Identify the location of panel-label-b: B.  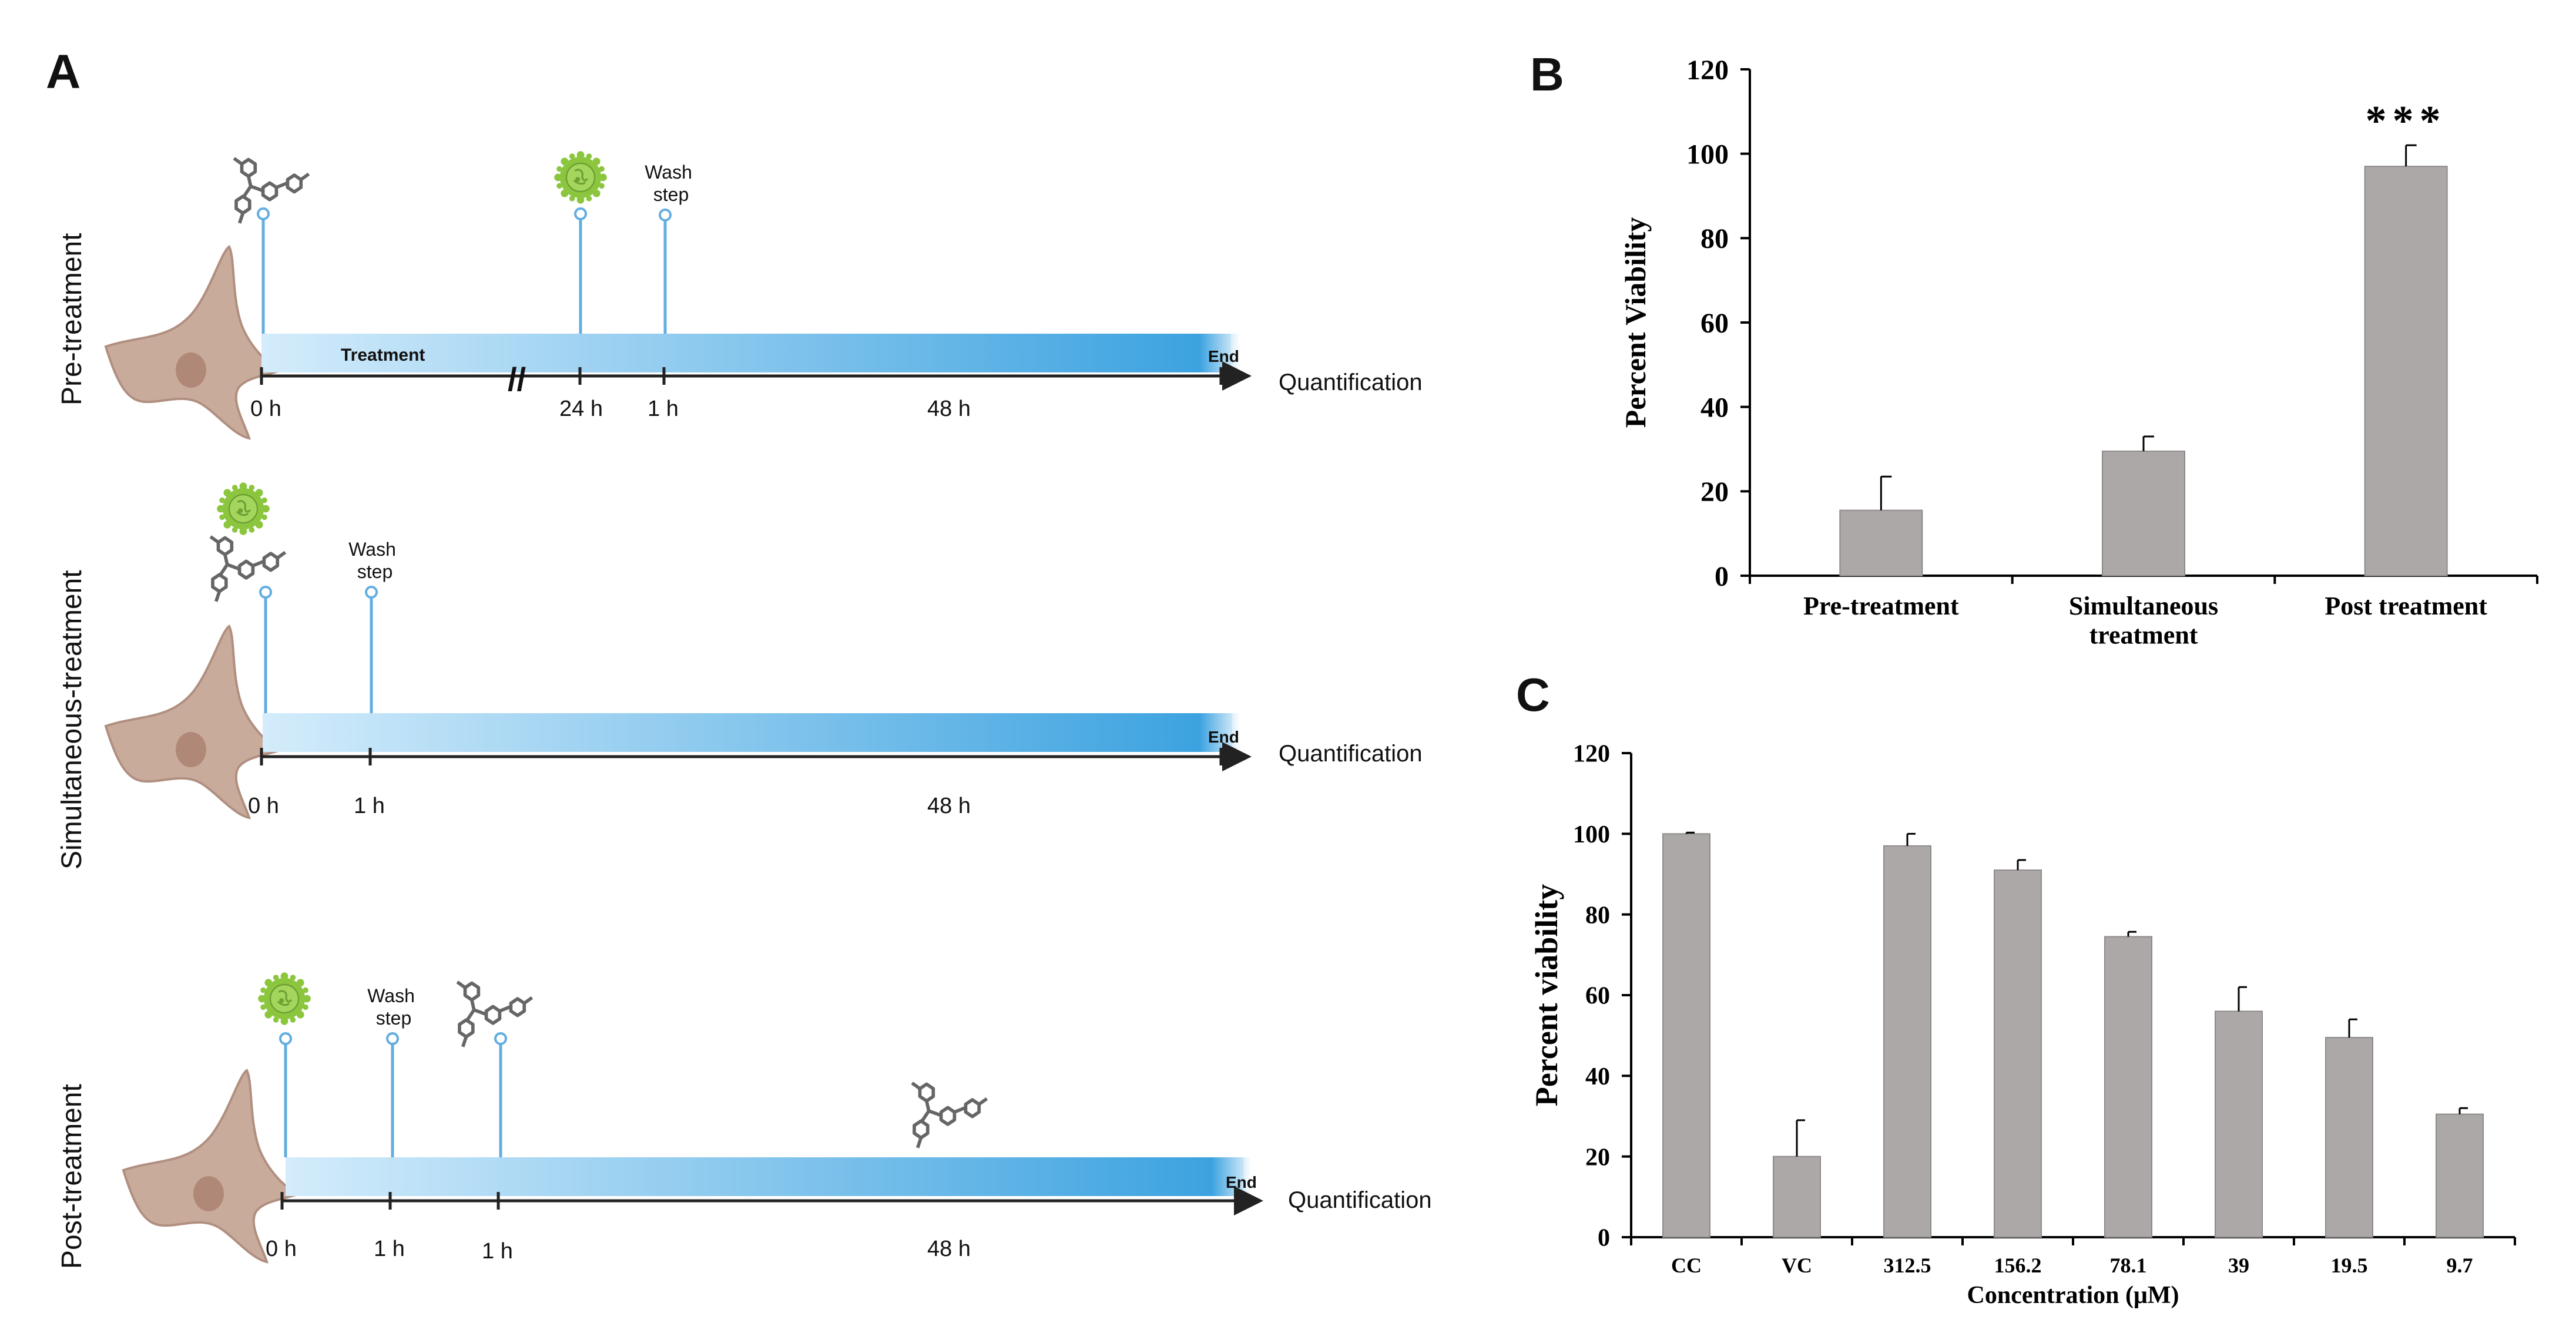
(1547, 74).